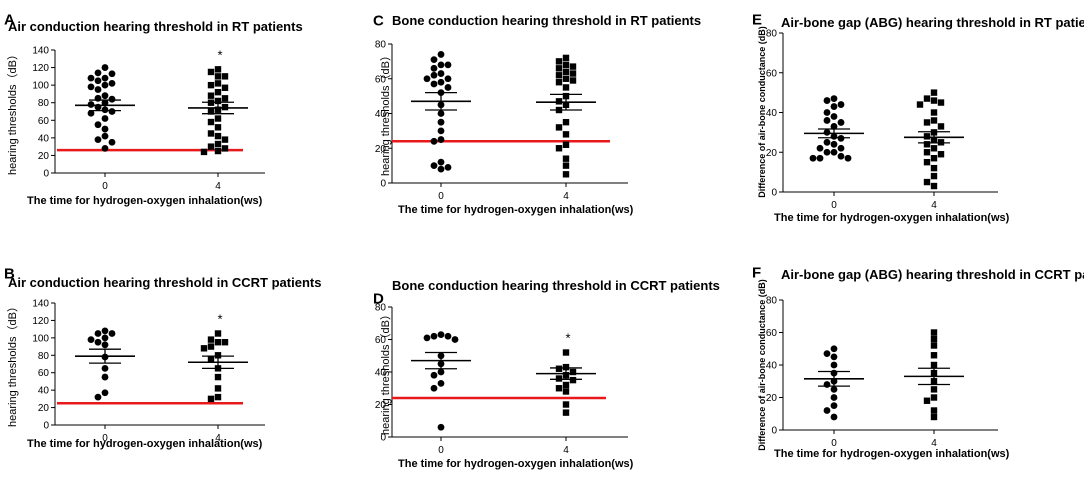 The image size is (1084, 481). What do you see at coordinates (566, 196) in the screenshot?
I see `x-tick-label: 4` at bounding box center [566, 196].